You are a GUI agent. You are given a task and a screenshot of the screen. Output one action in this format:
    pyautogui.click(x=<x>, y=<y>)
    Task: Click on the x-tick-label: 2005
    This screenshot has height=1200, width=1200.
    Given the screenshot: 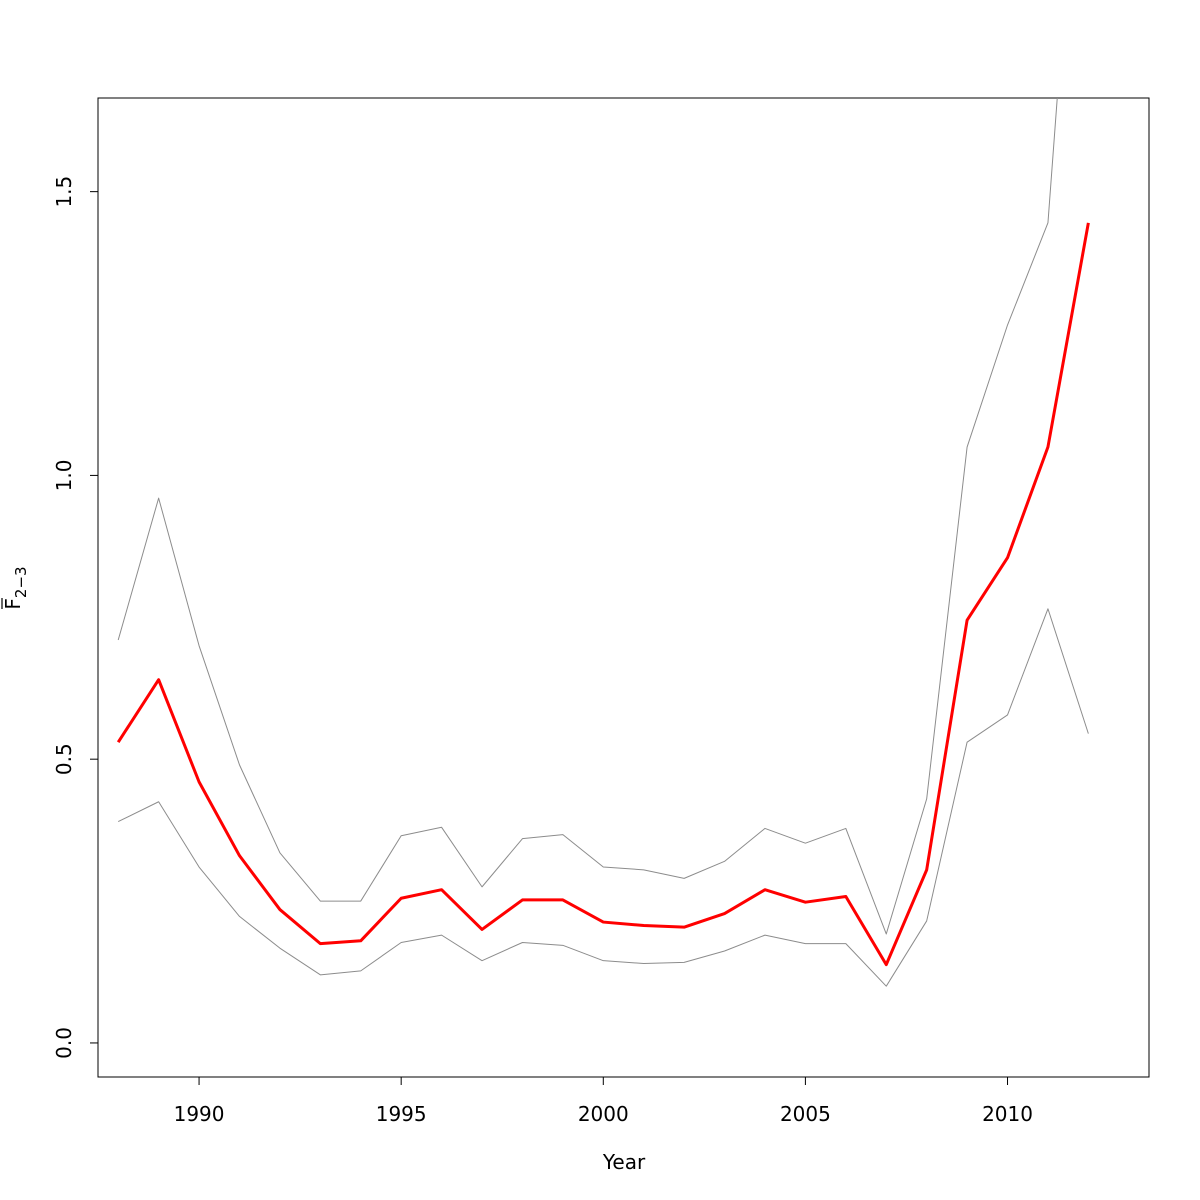 What is the action you would take?
    pyautogui.click(x=805, y=1114)
    